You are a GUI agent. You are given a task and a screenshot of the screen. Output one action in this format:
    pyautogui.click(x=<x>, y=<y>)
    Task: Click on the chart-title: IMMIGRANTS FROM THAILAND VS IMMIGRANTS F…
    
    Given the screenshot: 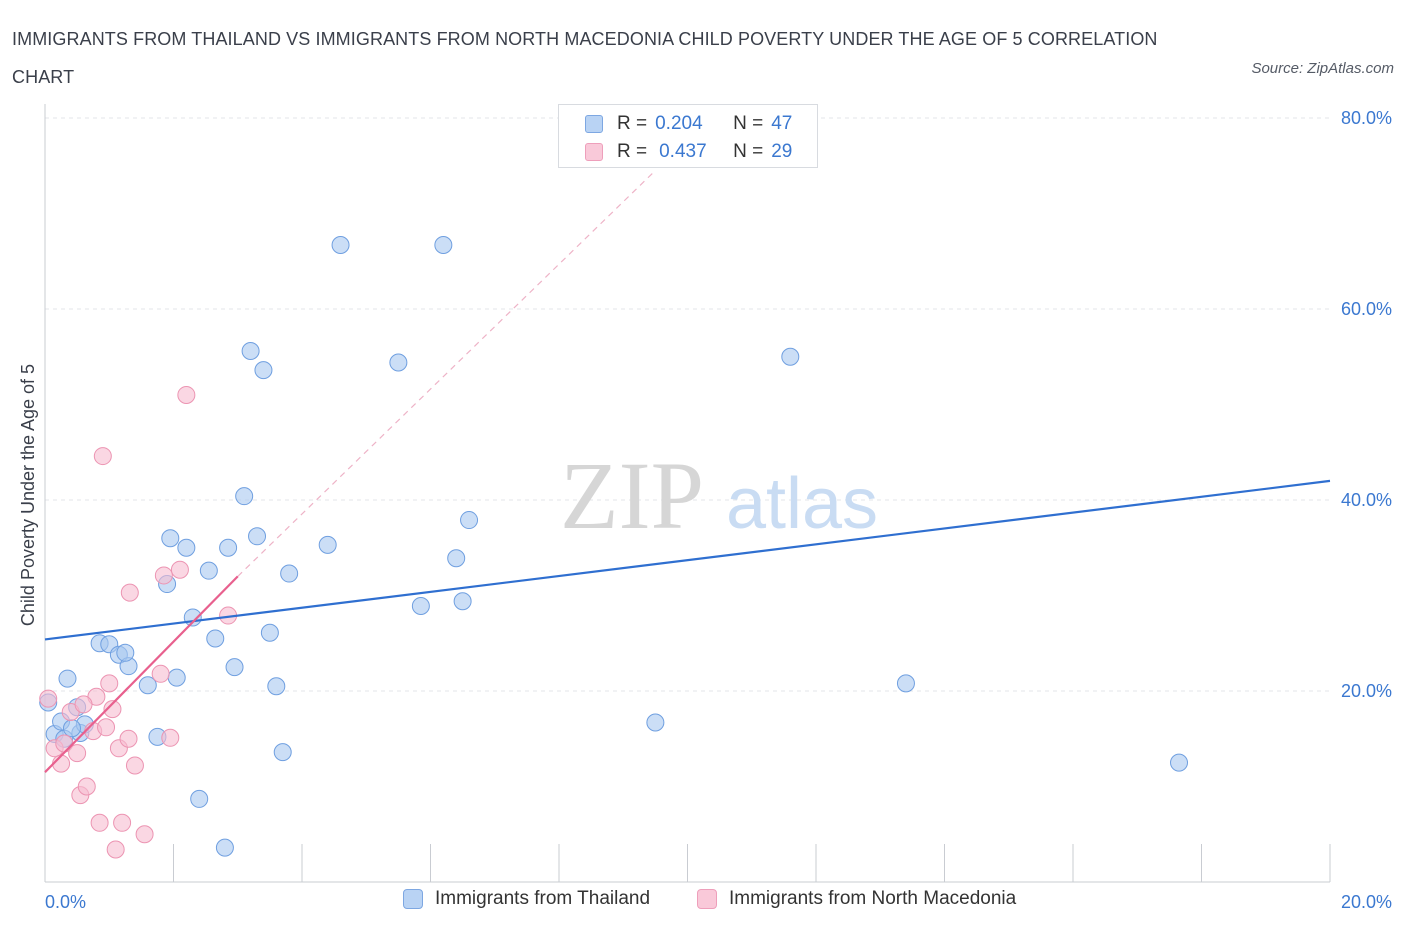 What is the action you would take?
    pyautogui.click(x=585, y=58)
    